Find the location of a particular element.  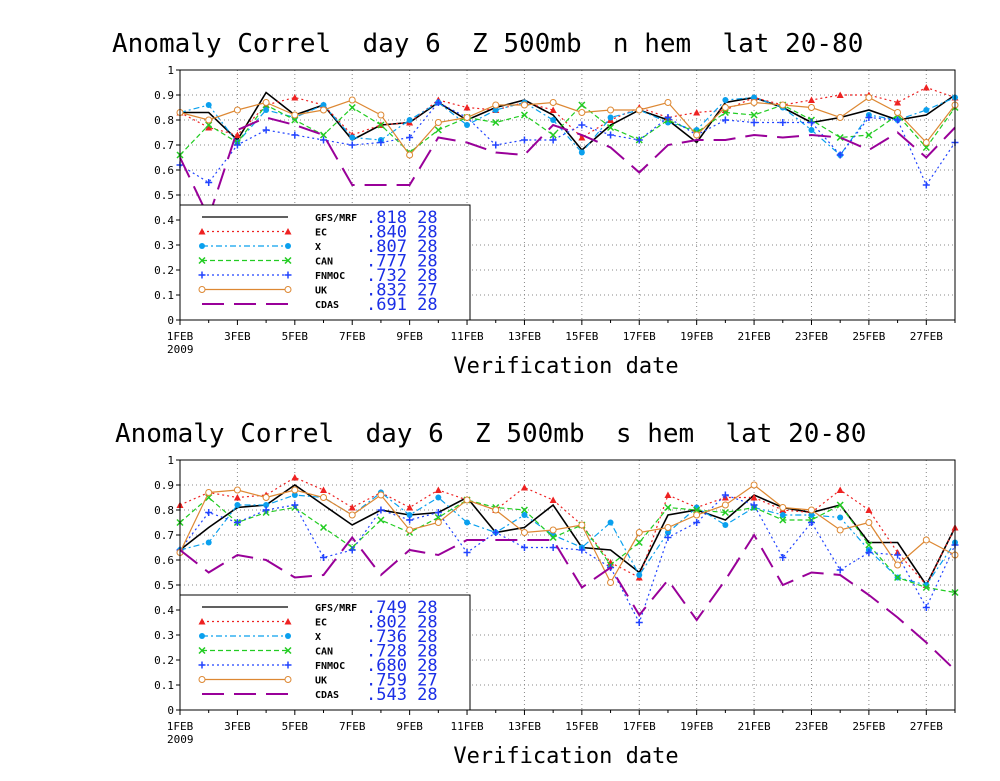

legend-label: X is located at coordinates (318, 247).